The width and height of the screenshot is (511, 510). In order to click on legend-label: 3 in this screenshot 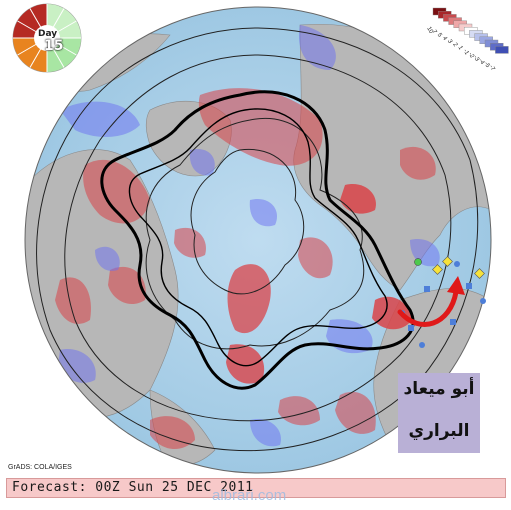, I will do `click(449, 42)`.